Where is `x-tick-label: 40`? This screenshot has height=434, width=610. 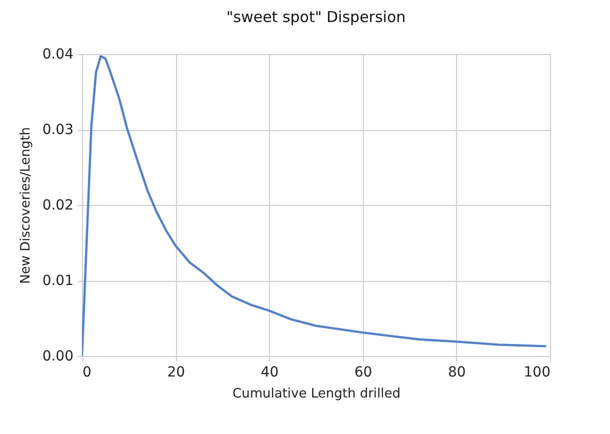
x-tick-label: 40 is located at coordinates (269, 372).